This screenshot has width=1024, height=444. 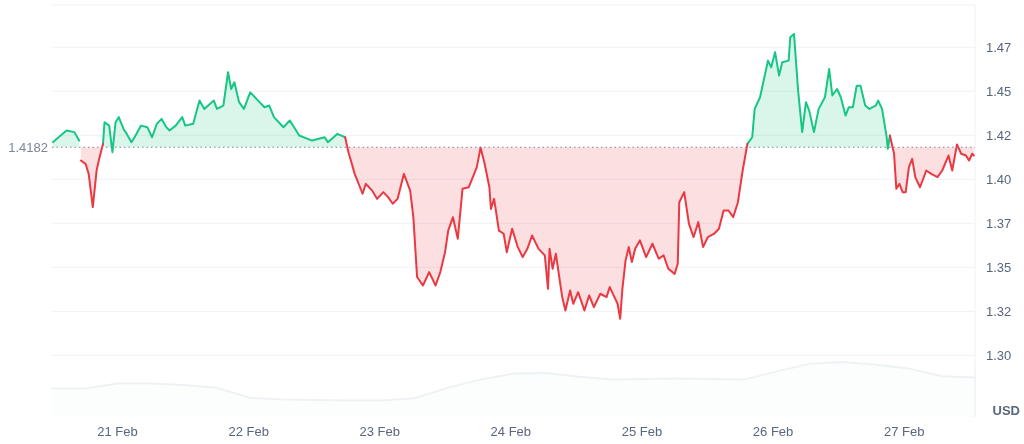 I want to click on x-tick-label: 27 Feb, so click(x=904, y=431).